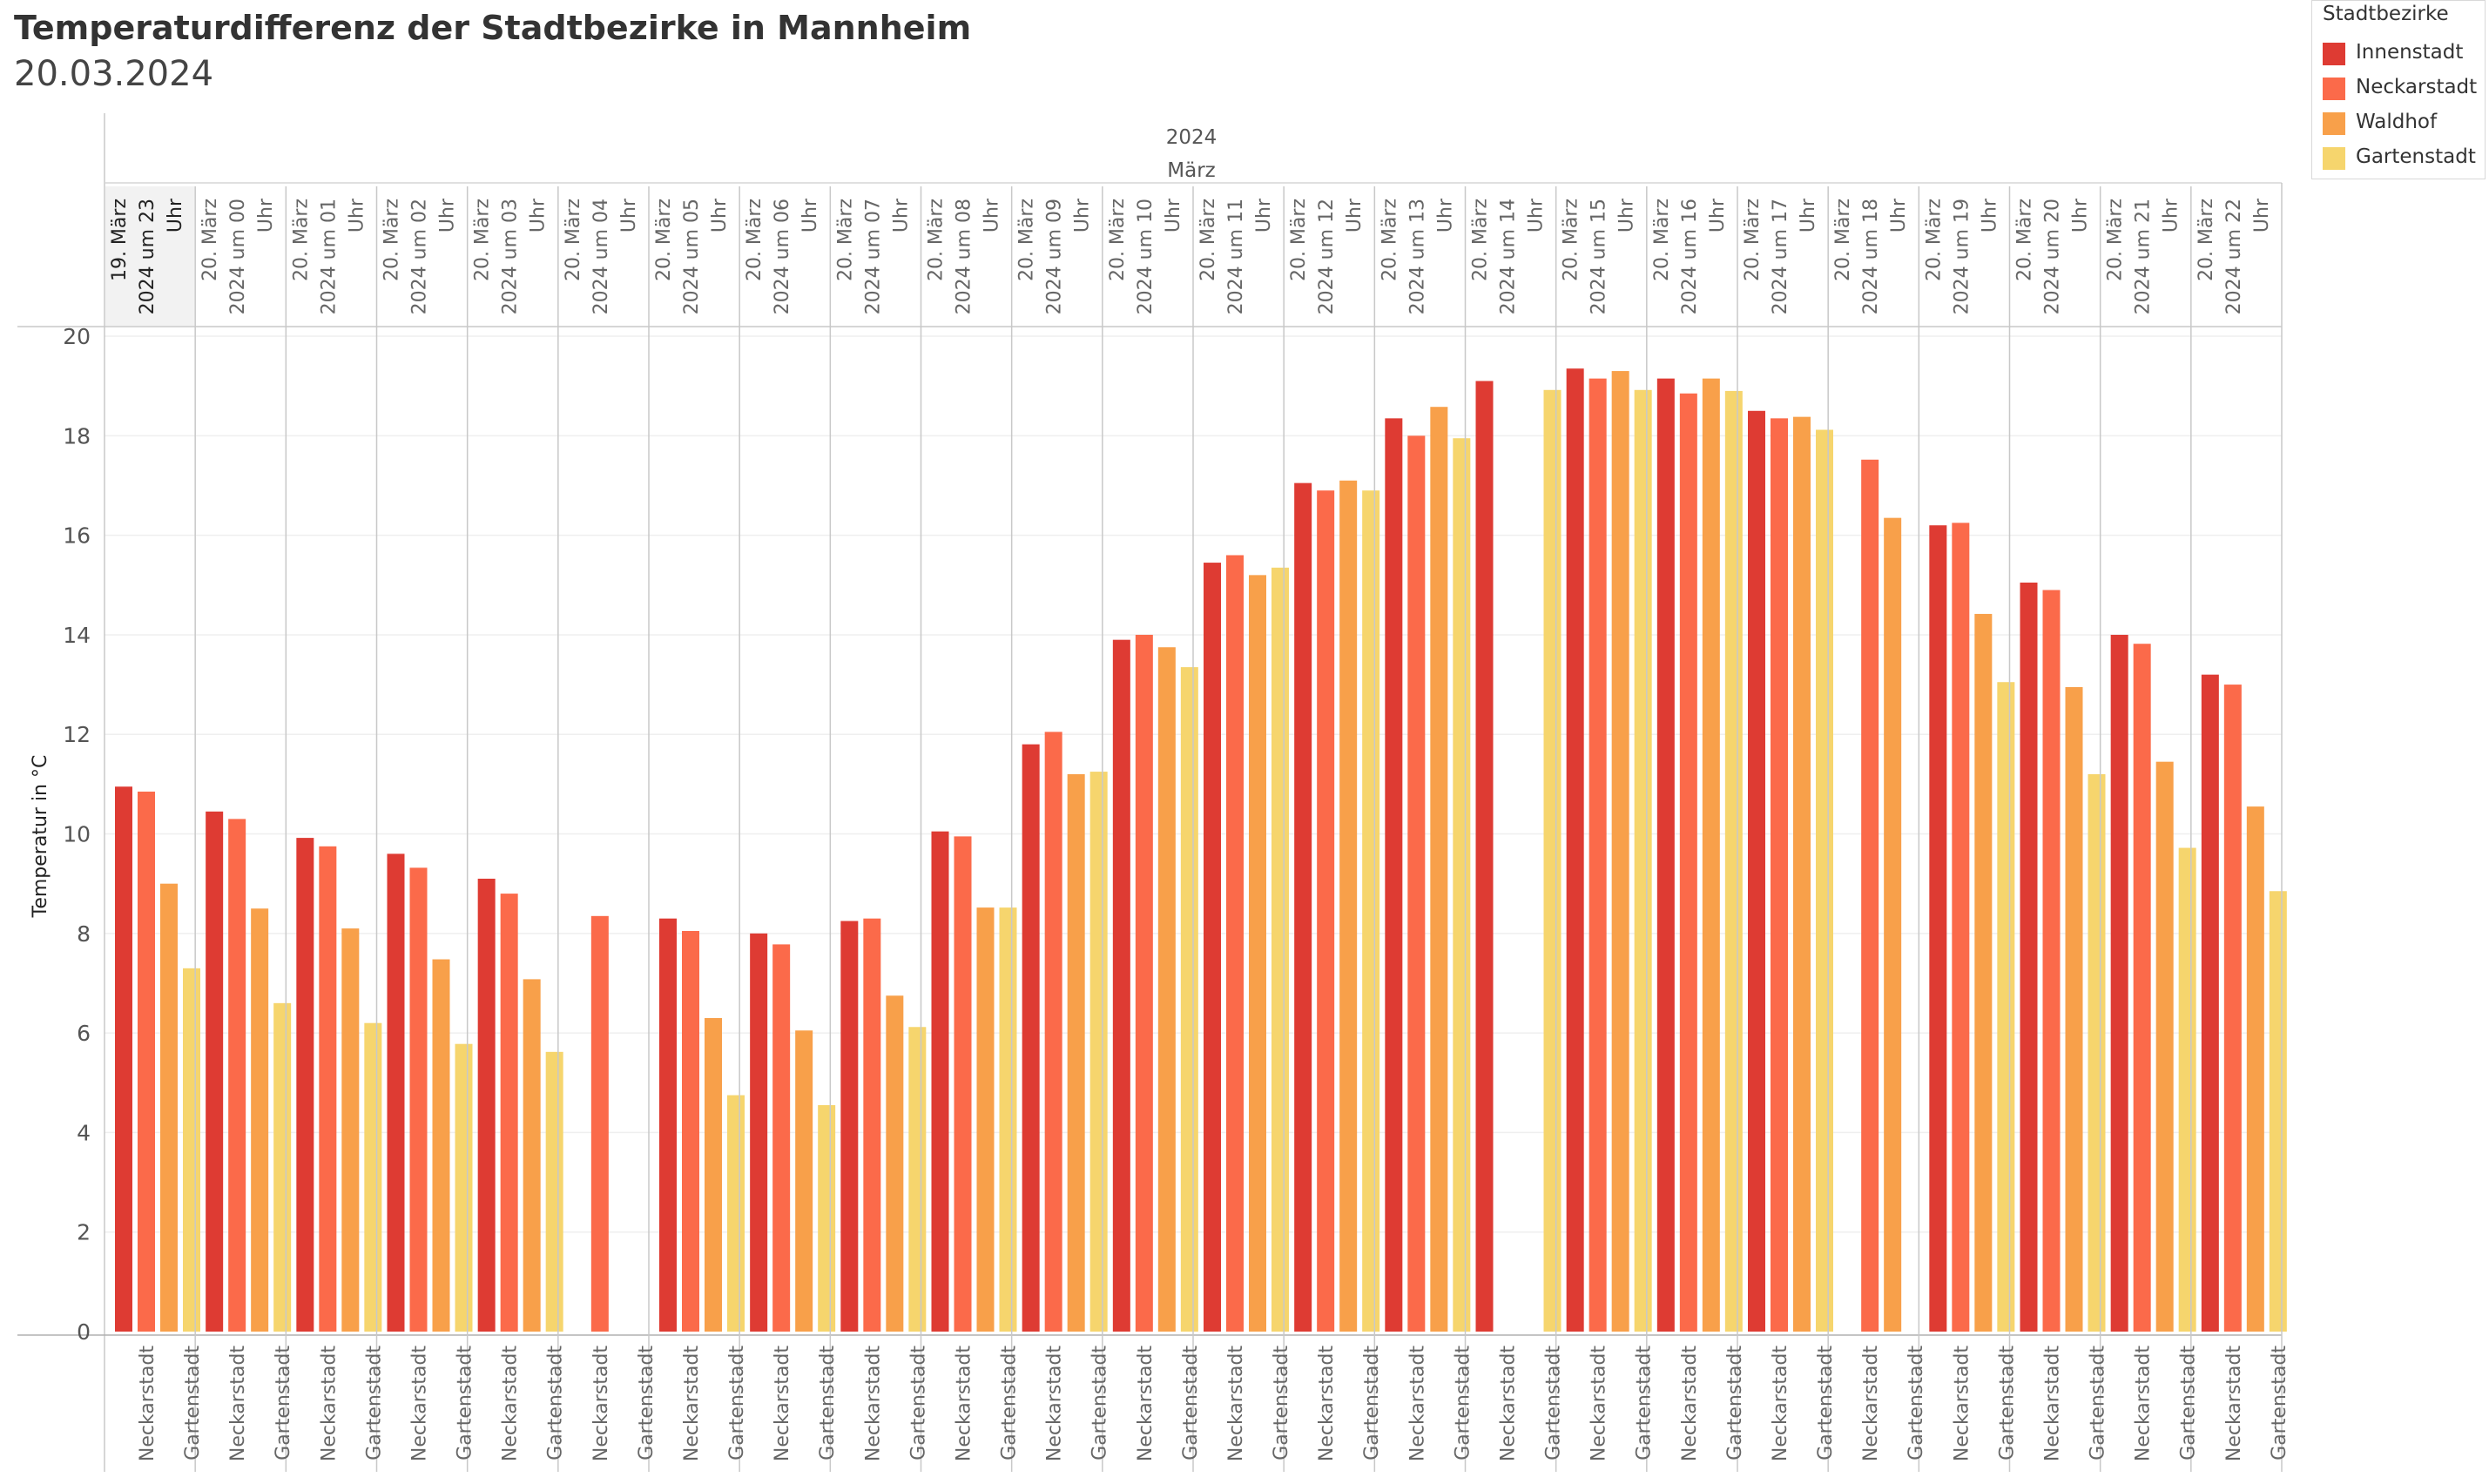  Describe the element at coordinates (77, 436) in the screenshot. I see `y-tick-label-18: 18` at that location.